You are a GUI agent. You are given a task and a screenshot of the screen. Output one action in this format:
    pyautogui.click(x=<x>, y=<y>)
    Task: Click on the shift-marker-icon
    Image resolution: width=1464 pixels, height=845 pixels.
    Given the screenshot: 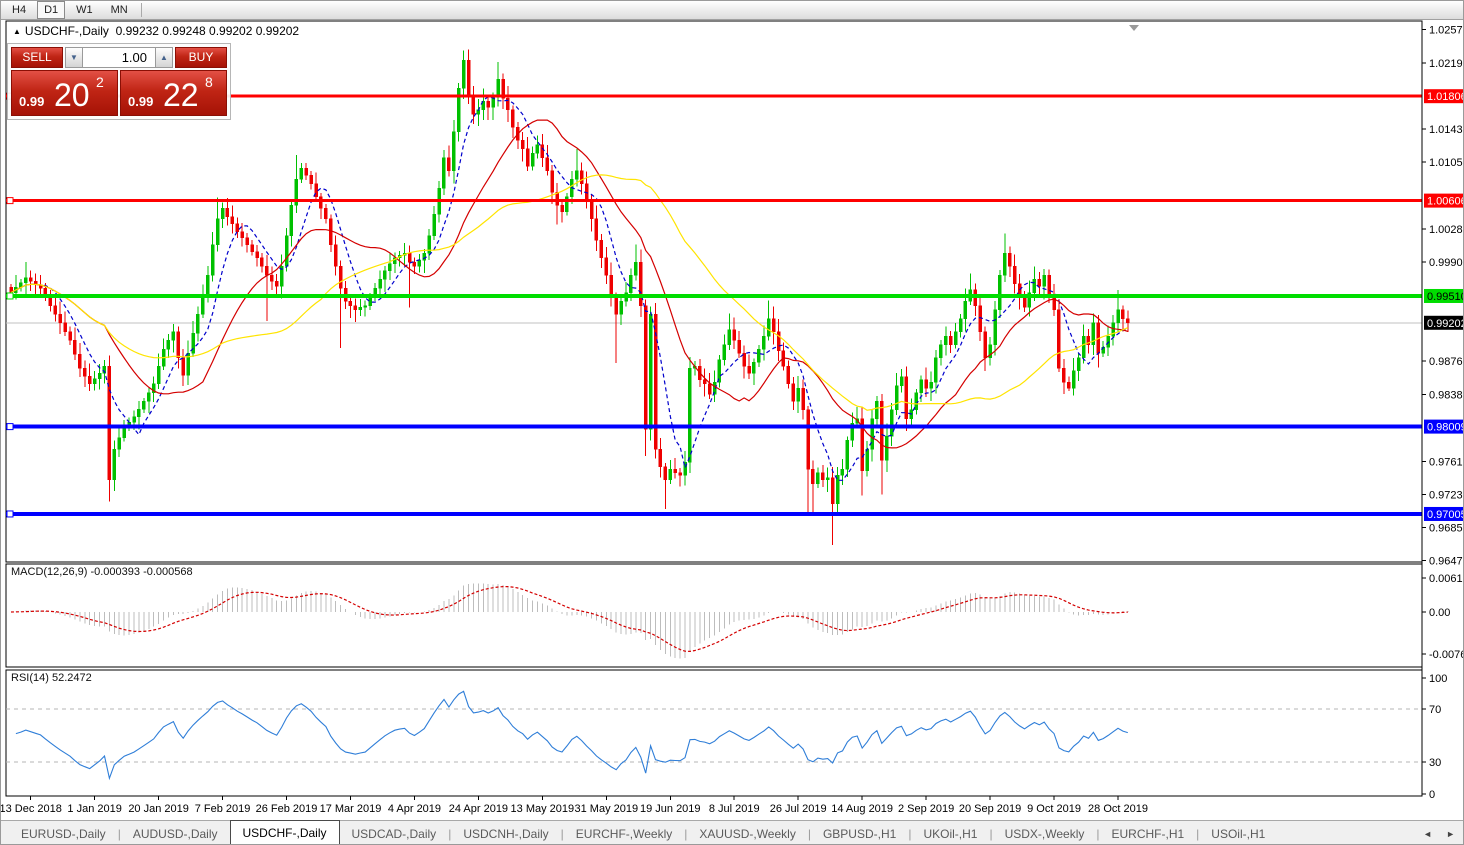 What is the action you would take?
    pyautogui.click(x=1134, y=28)
    